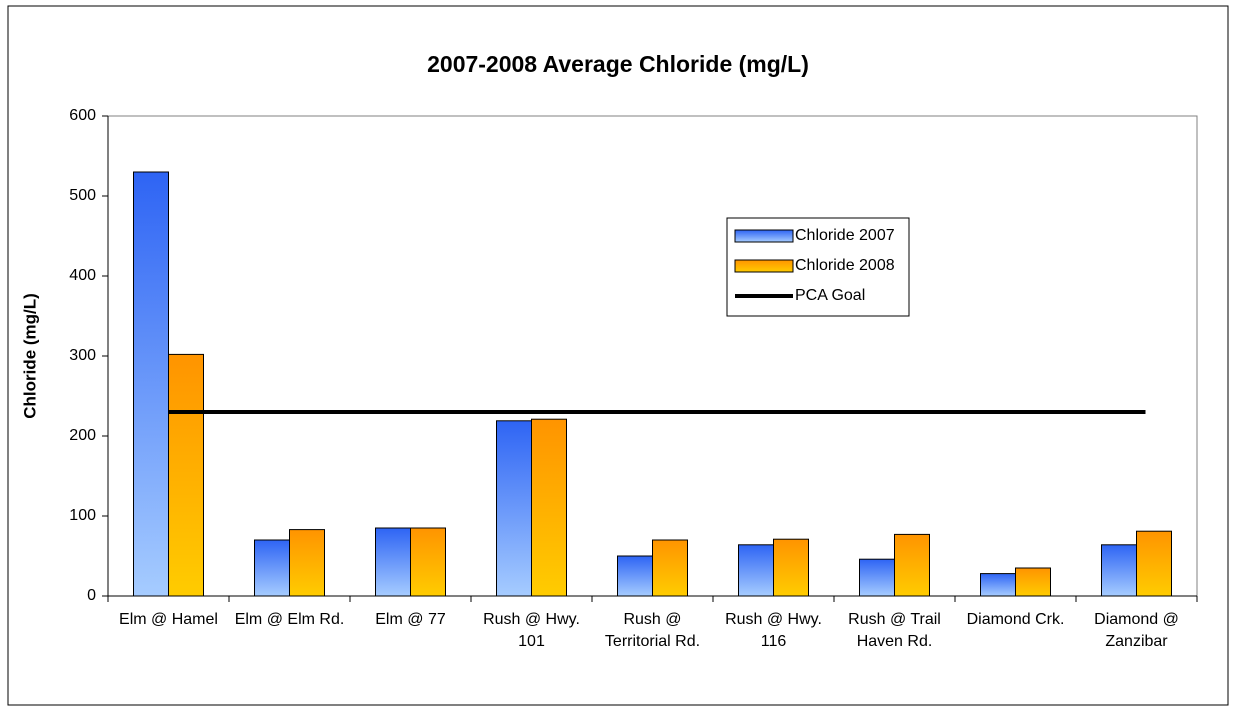 This screenshot has width=1236, height=711. What do you see at coordinates (1015, 619) in the screenshot?
I see `x-tick-label: Diamond Crk.` at bounding box center [1015, 619].